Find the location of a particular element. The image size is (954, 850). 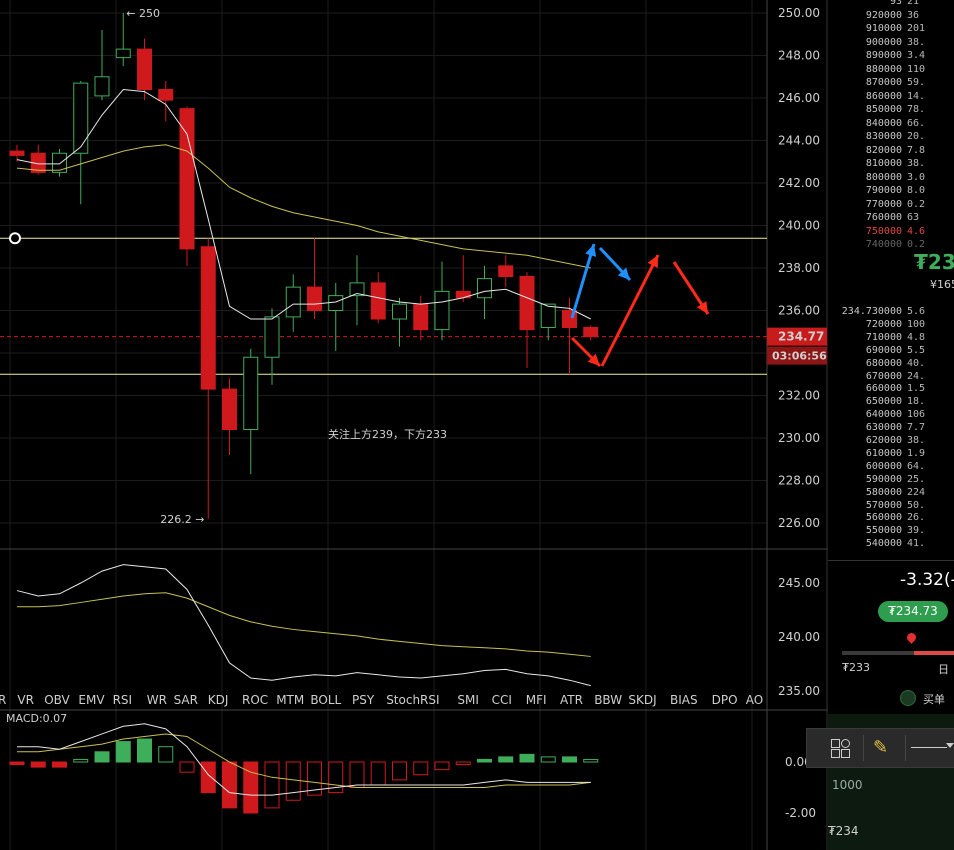

indicator-tab-r: R is located at coordinates (3, 700).